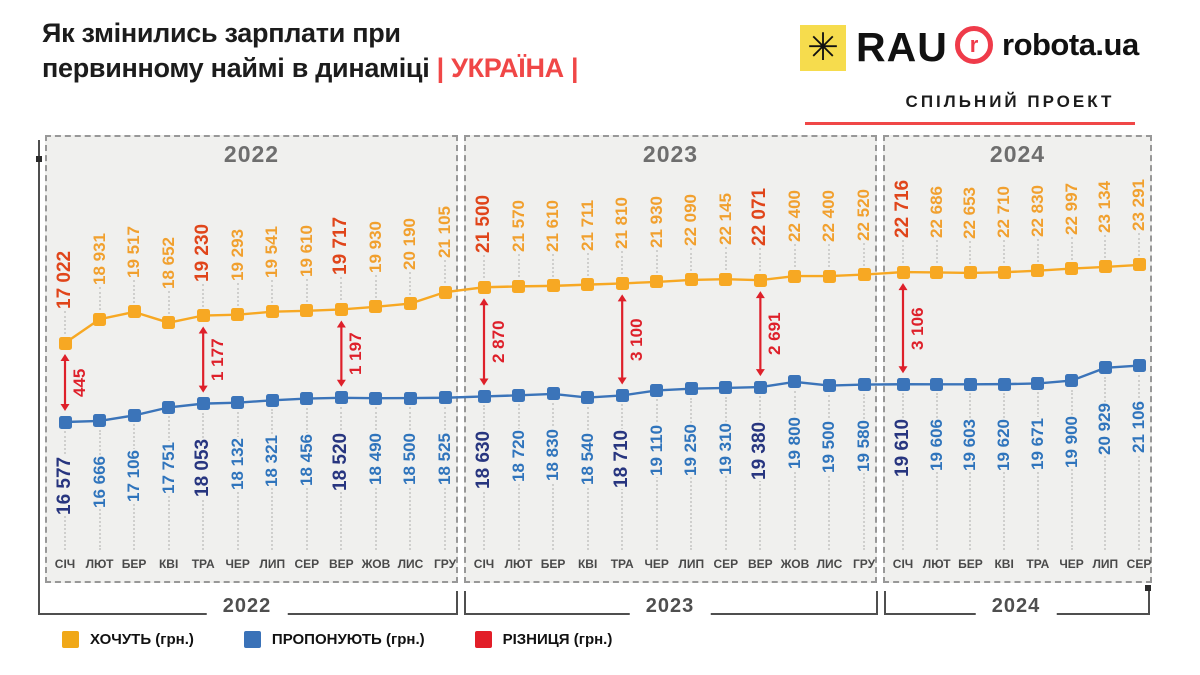 Image resolution: width=1200 pixels, height=675 pixels. What do you see at coordinates (348, 639) in the screenshot?
I see `legend-label-offer: ПРОПОНУЮТЬ (грн.)` at bounding box center [348, 639].